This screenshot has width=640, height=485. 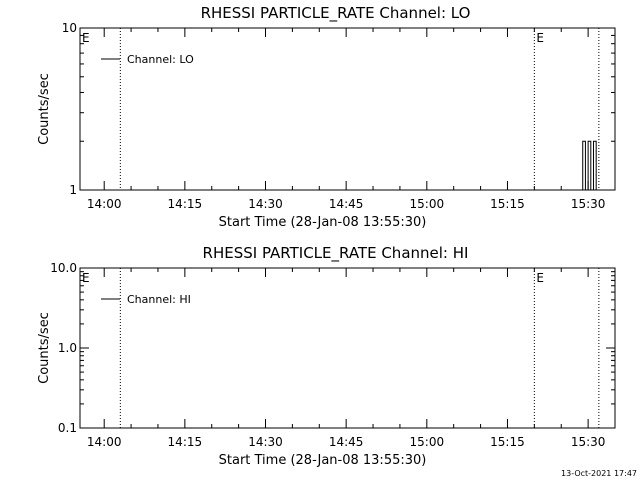 I want to click on y-tick-label: 1.0, so click(x=67, y=348).